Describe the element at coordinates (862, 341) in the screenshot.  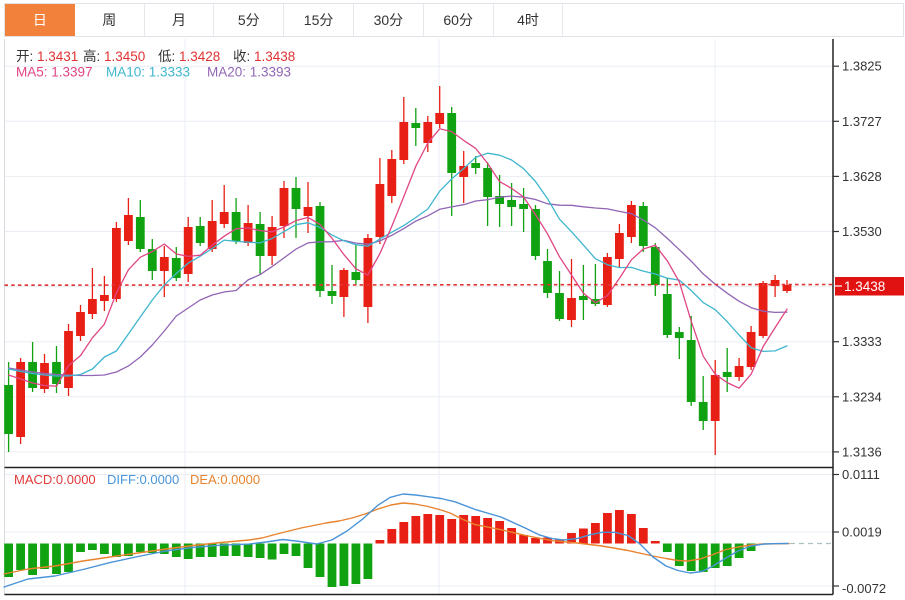
I see `svg-text: 1.3333` at that location.